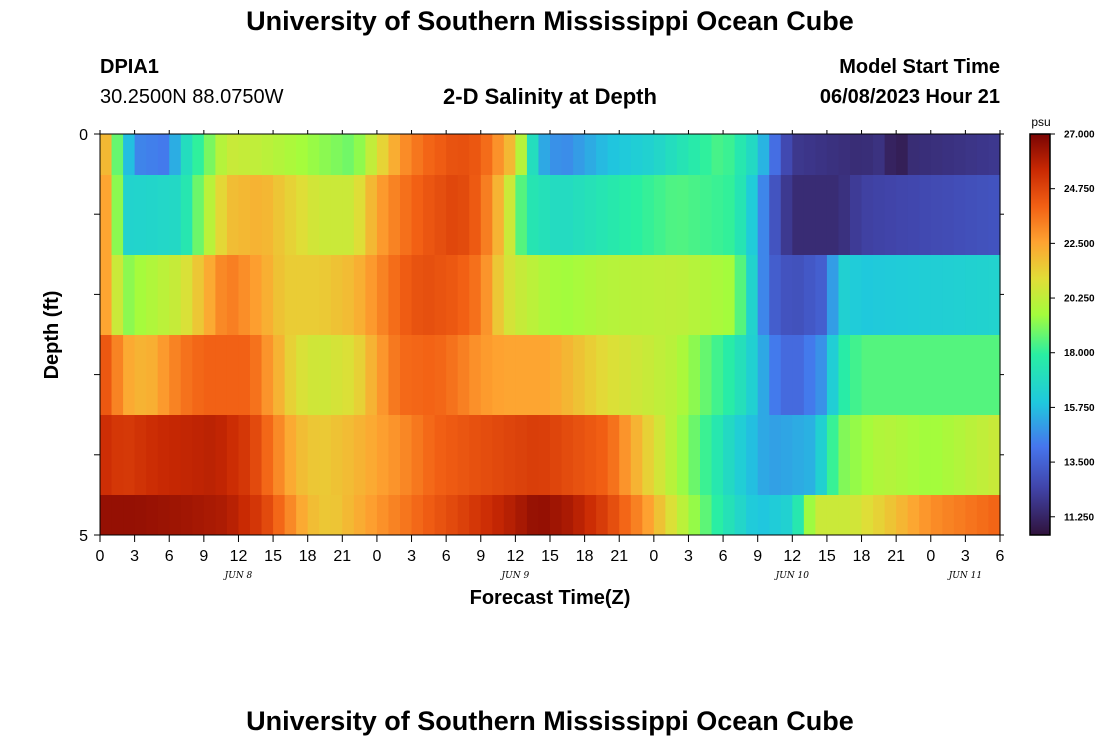 This screenshot has width=1100, height=750. I want to click on x-tick-label: 21, so click(342, 556).